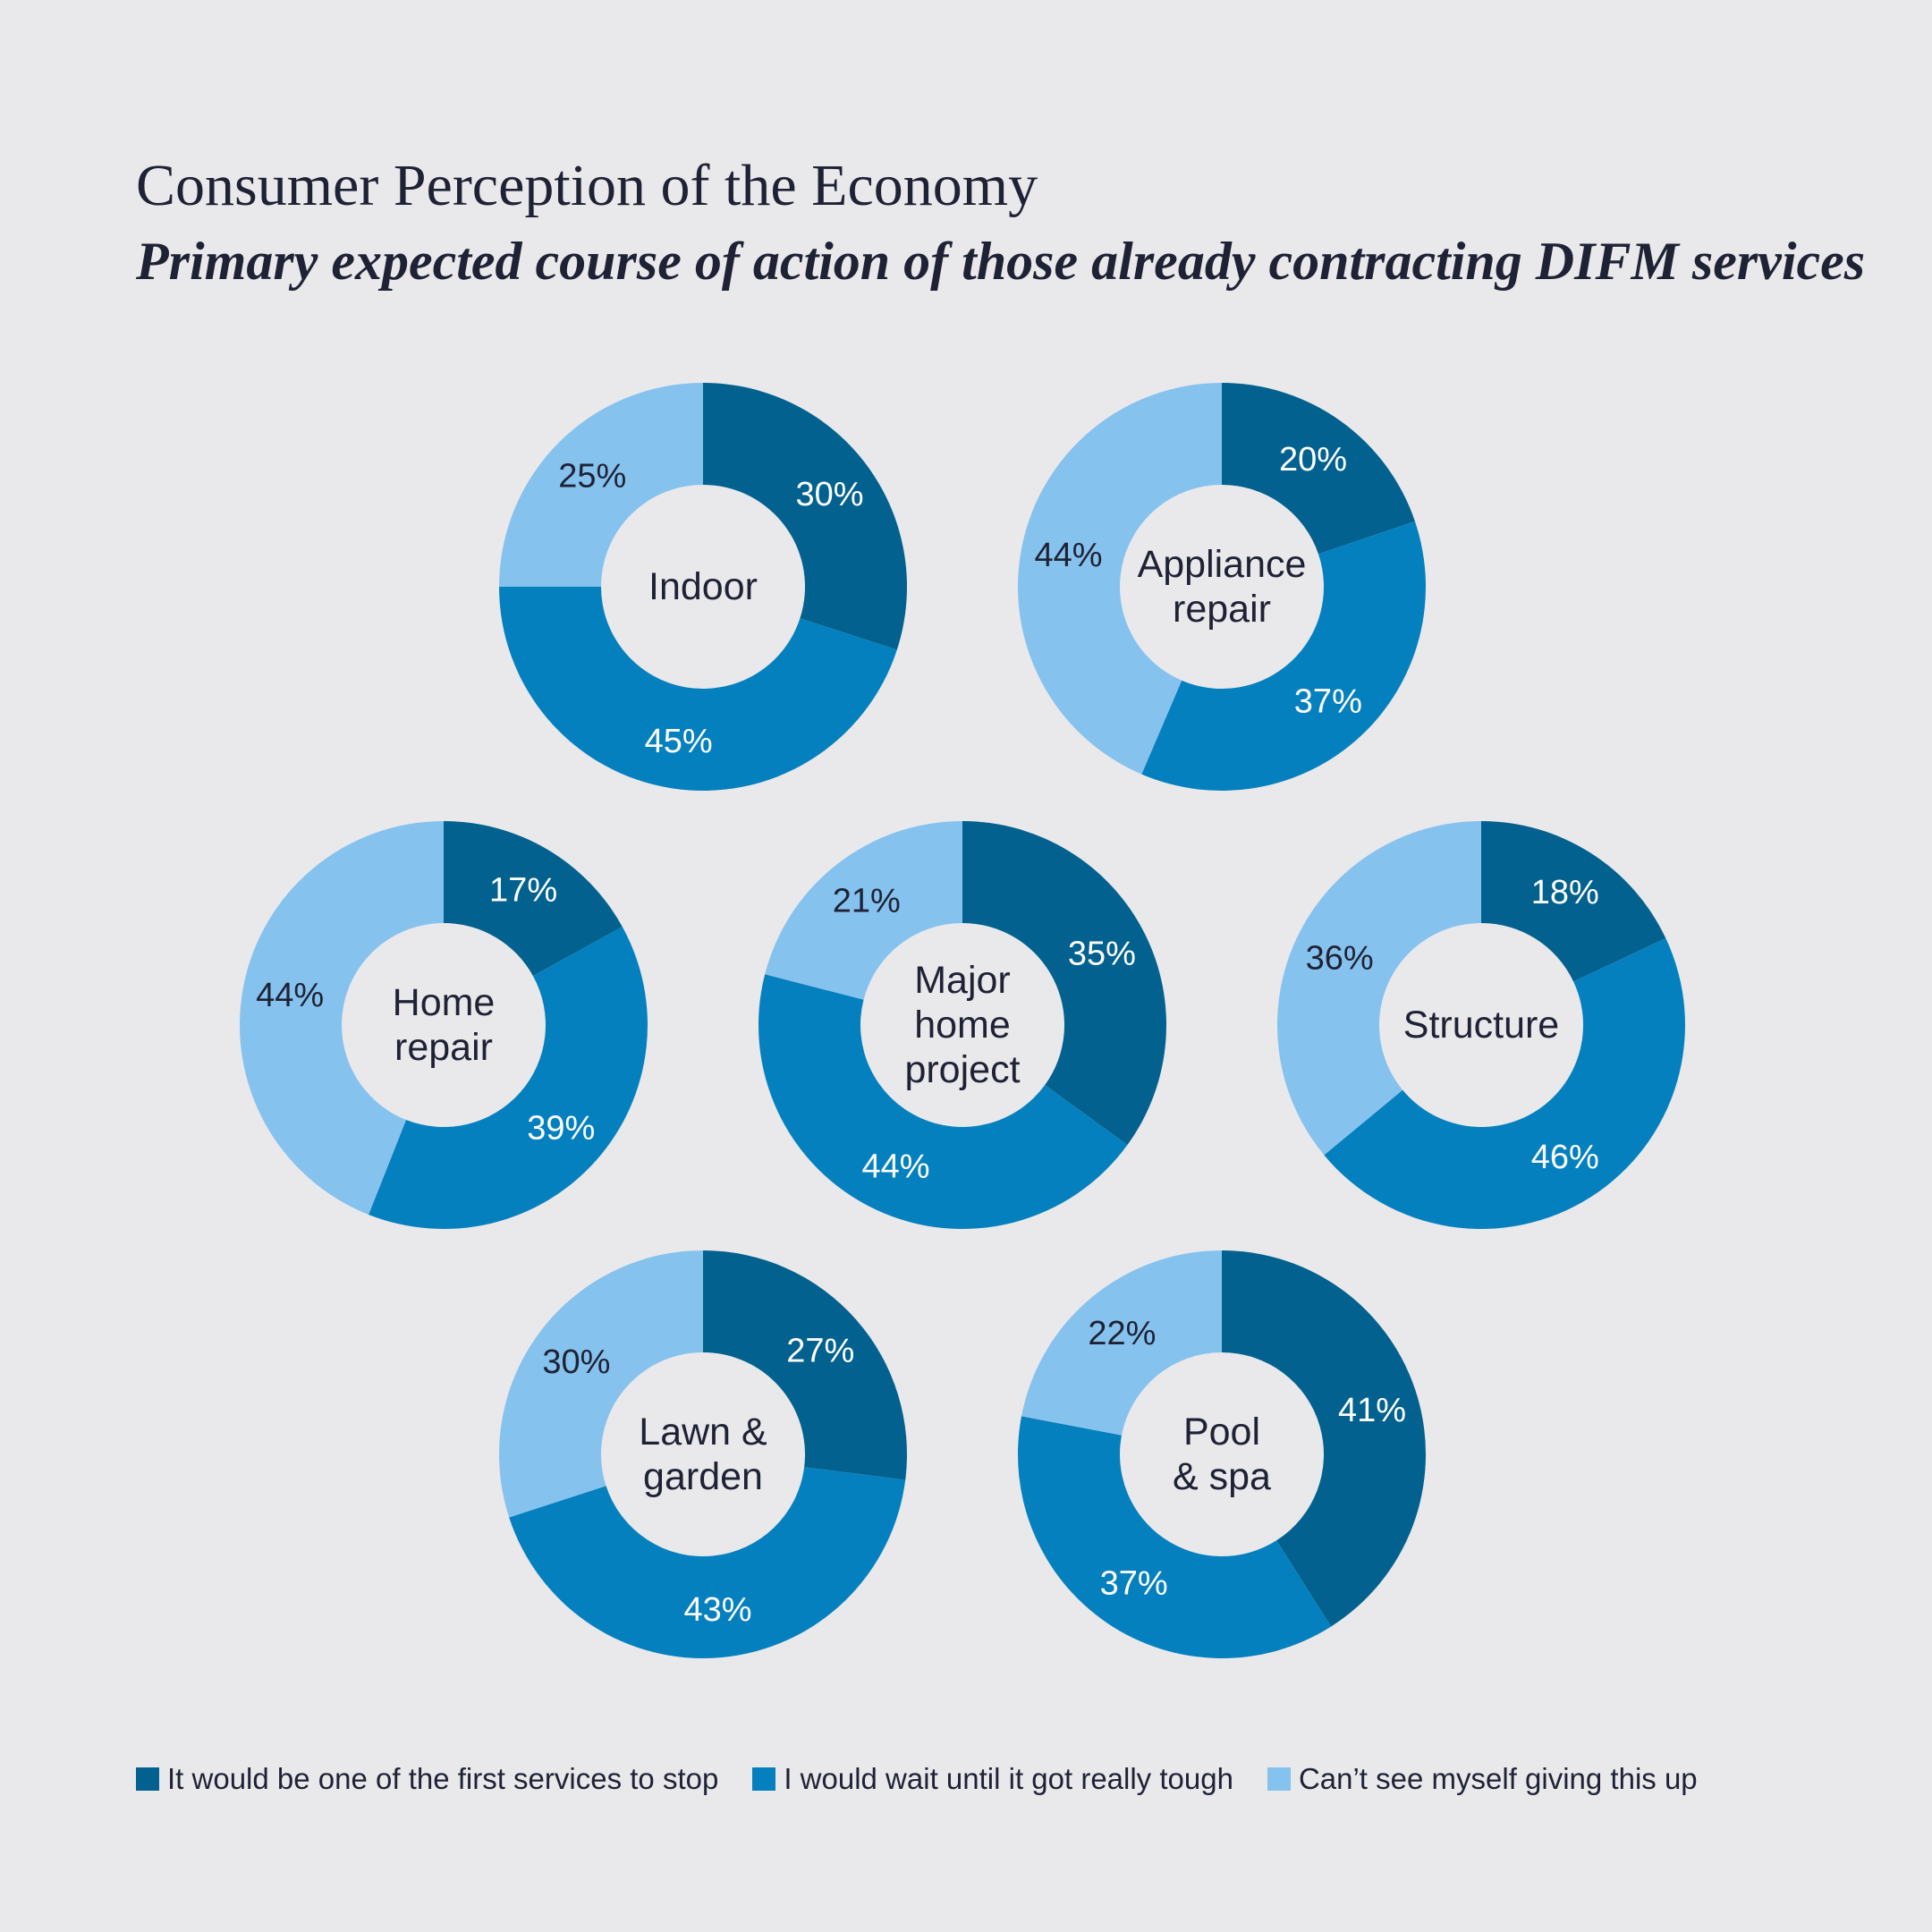 The width and height of the screenshot is (1932, 1932). What do you see at coordinates (867, 901) in the screenshot?
I see `slice-value-label: 21%` at bounding box center [867, 901].